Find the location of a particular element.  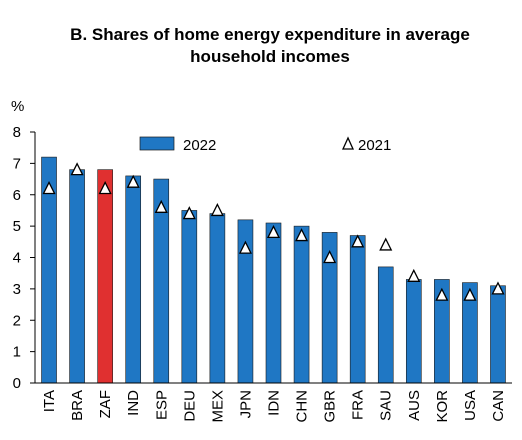

x-tick-label-gbr: GBR is located at coordinates (330, 406).